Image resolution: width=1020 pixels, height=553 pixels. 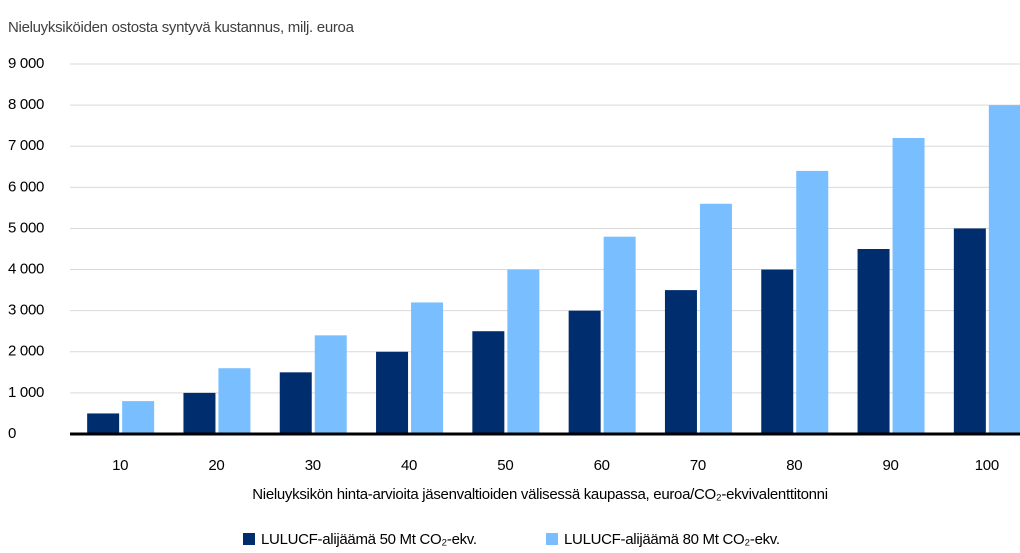 What do you see at coordinates (26, 392) in the screenshot?
I see `y-tick-label: 1 000` at bounding box center [26, 392].